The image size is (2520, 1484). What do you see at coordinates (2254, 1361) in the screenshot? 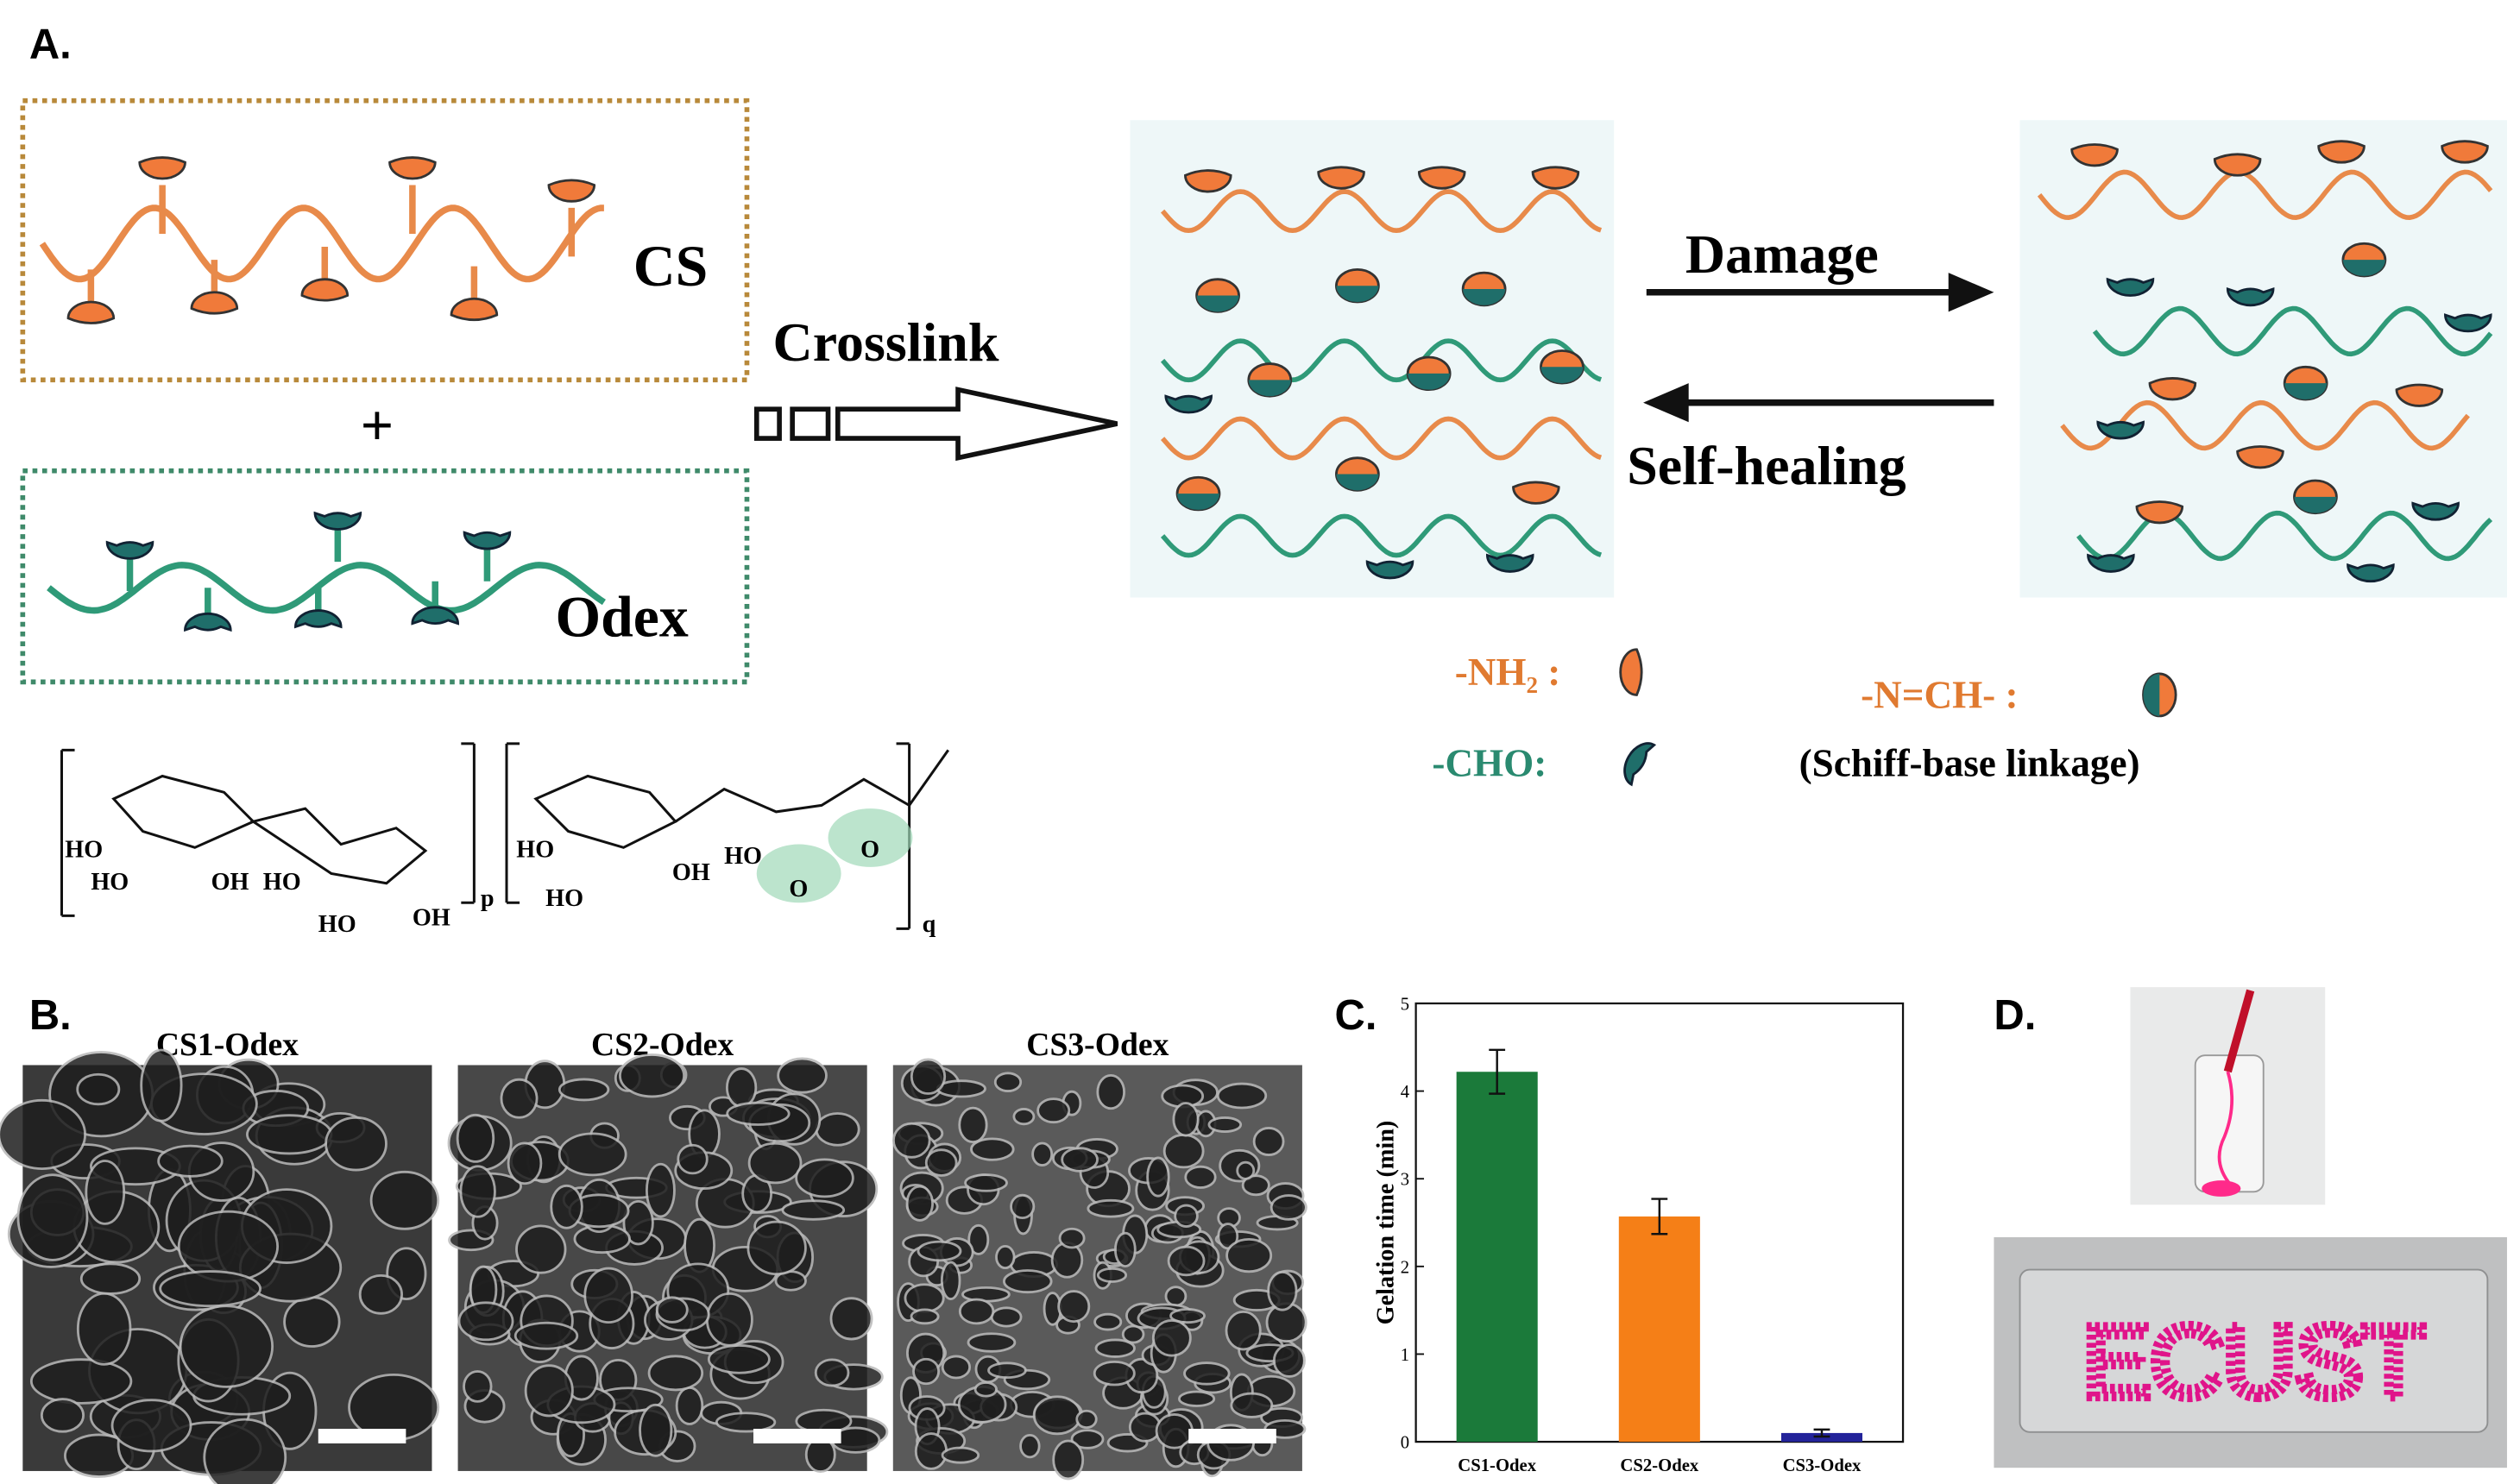
I see `photo-text: ECUST` at bounding box center [2254, 1361].